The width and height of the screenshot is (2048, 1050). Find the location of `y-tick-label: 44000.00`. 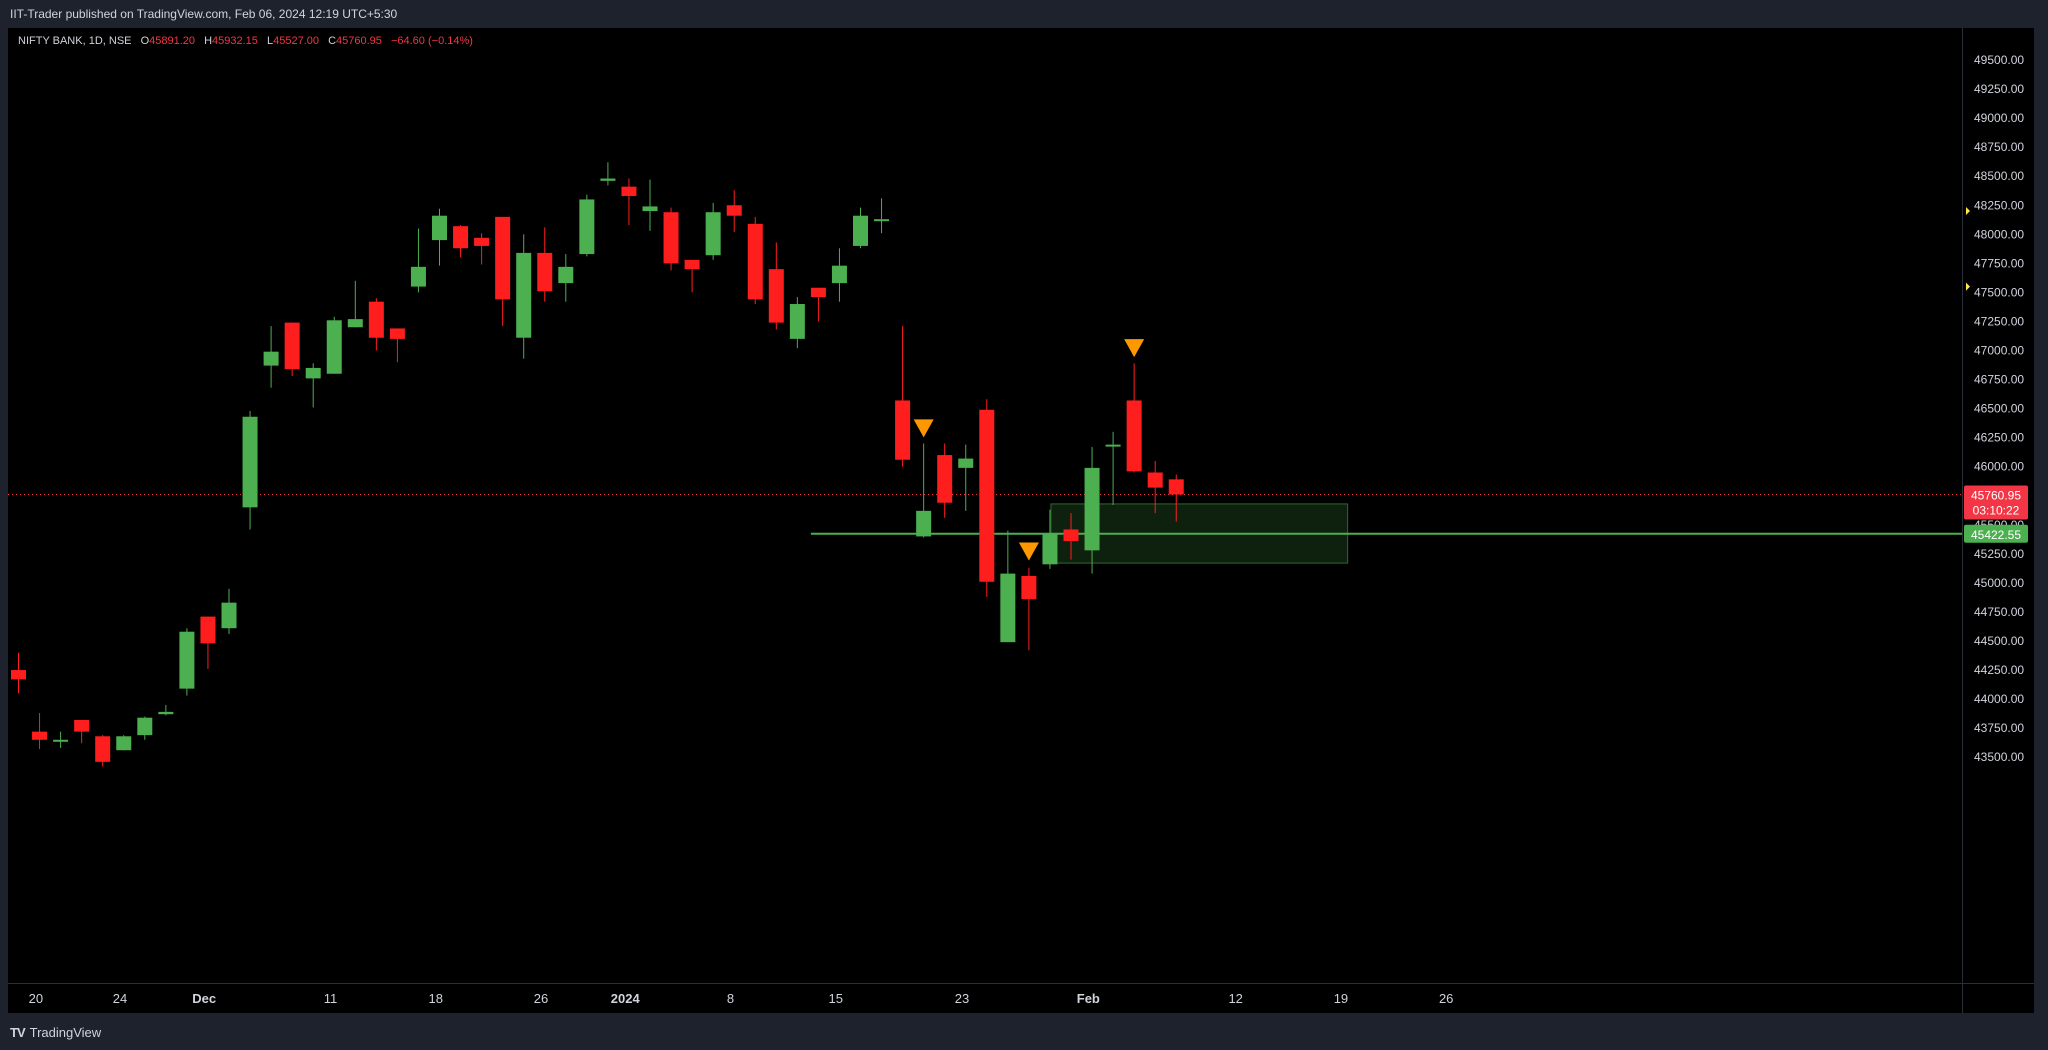

y-tick-label: 44000.00 is located at coordinates (1999, 699).